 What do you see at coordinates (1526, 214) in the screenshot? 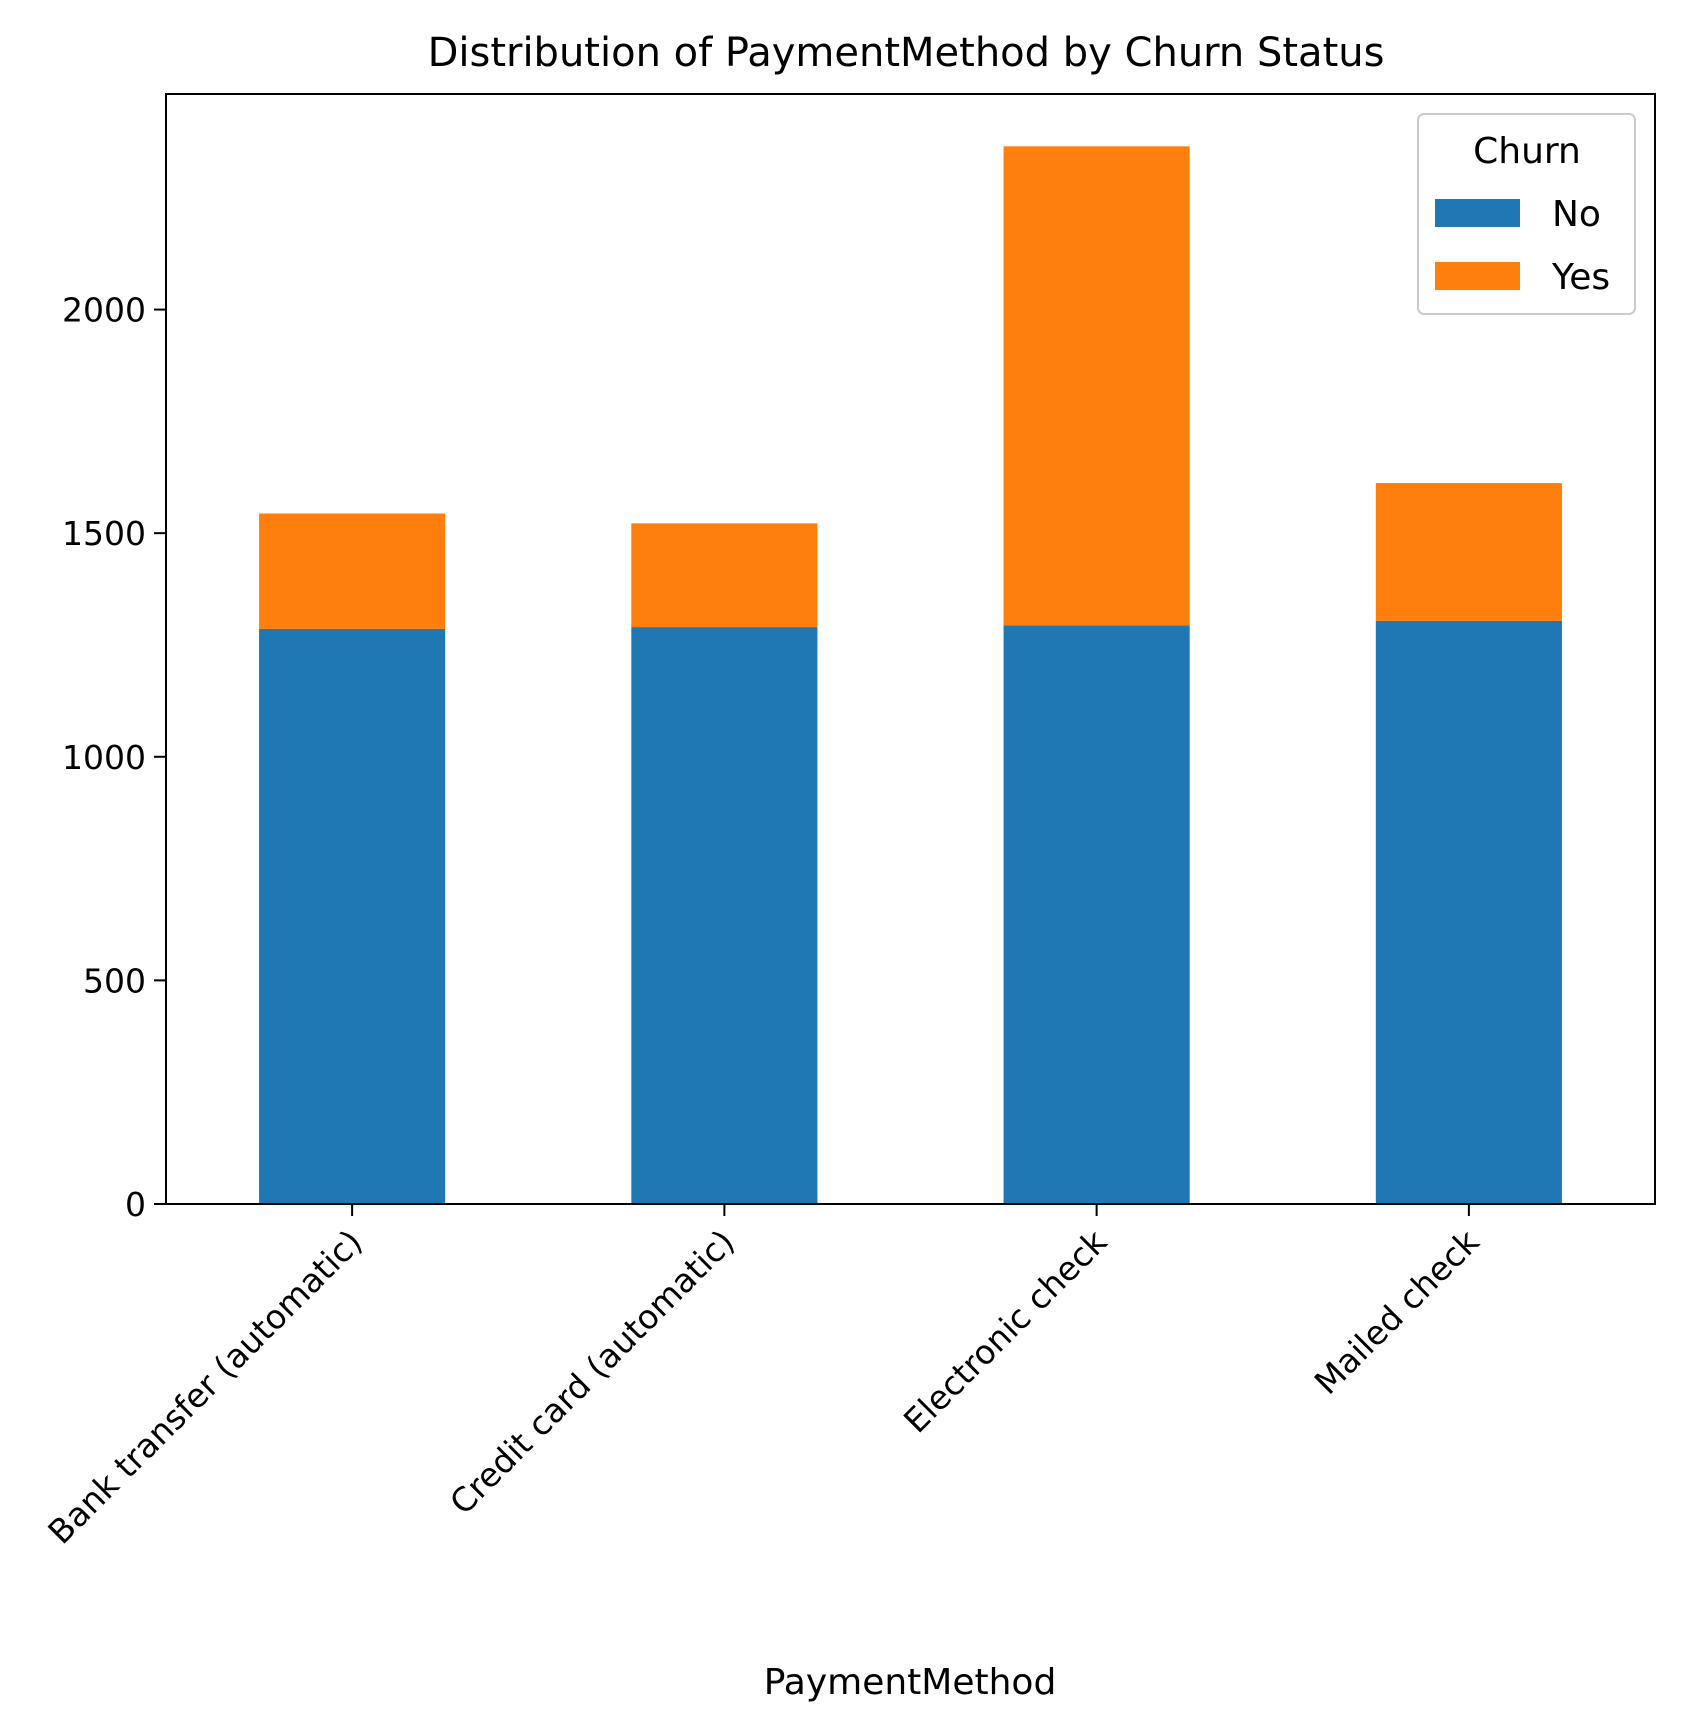
I see `legend: Churn No Yes` at bounding box center [1526, 214].